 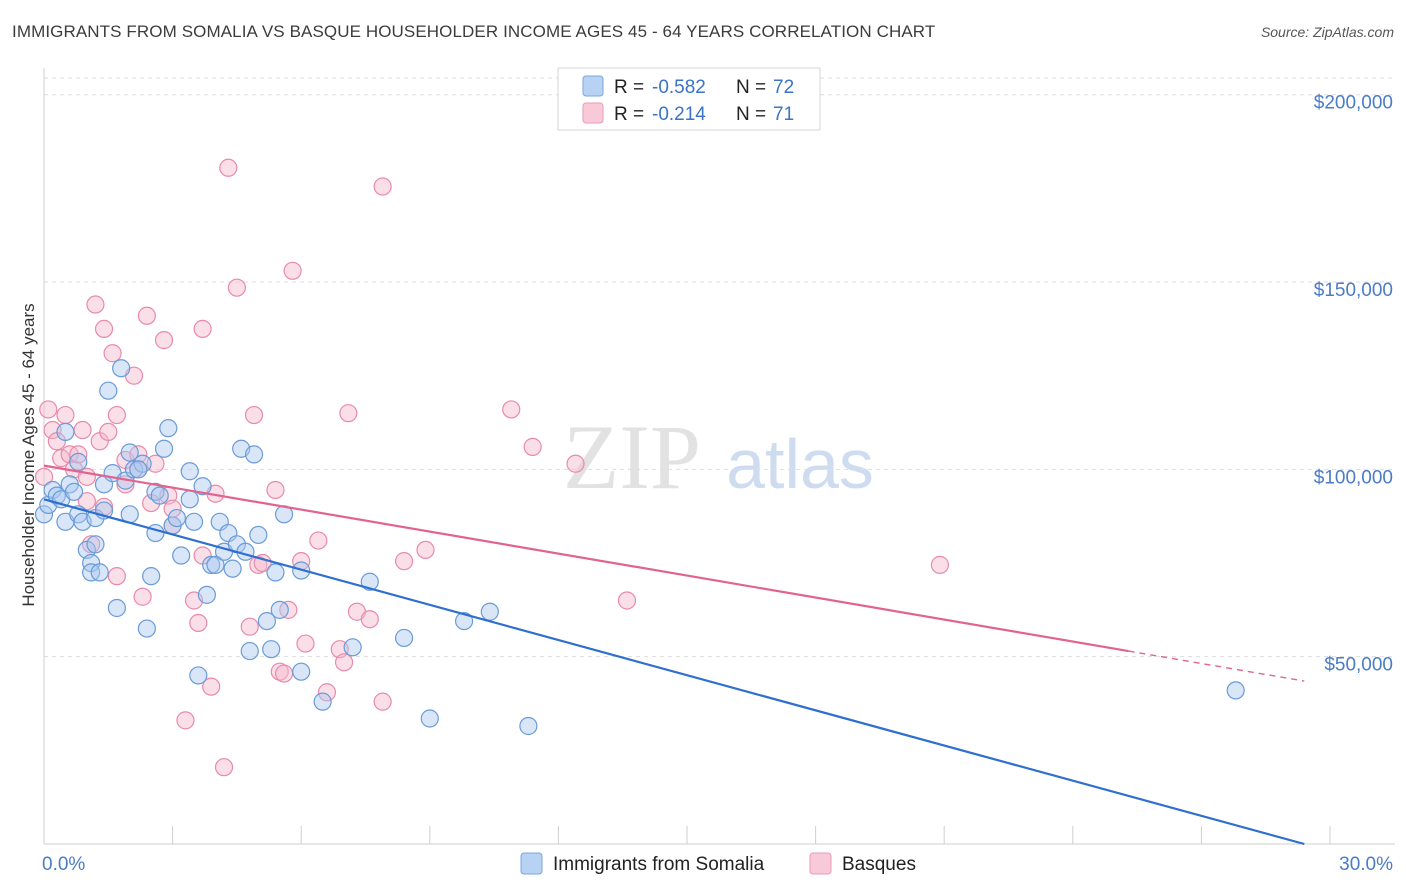 I want to click on legend-swatch-somalia, so click(x=593, y=86).